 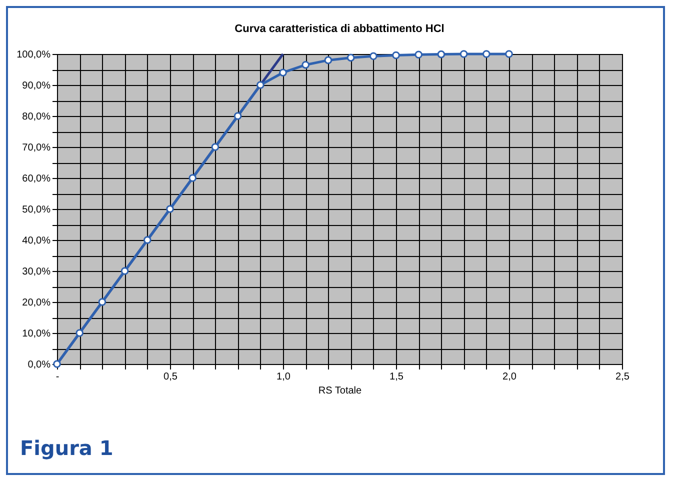 I want to click on y-tick-label: 60,0%, so click(x=36, y=179).